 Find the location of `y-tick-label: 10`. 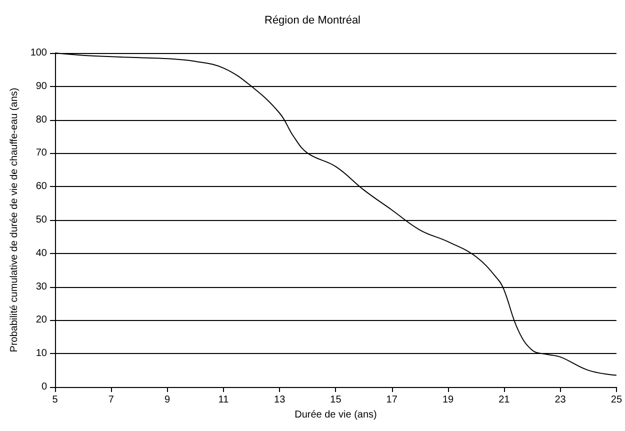

y-tick-label: 10 is located at coordinates (42, 354).